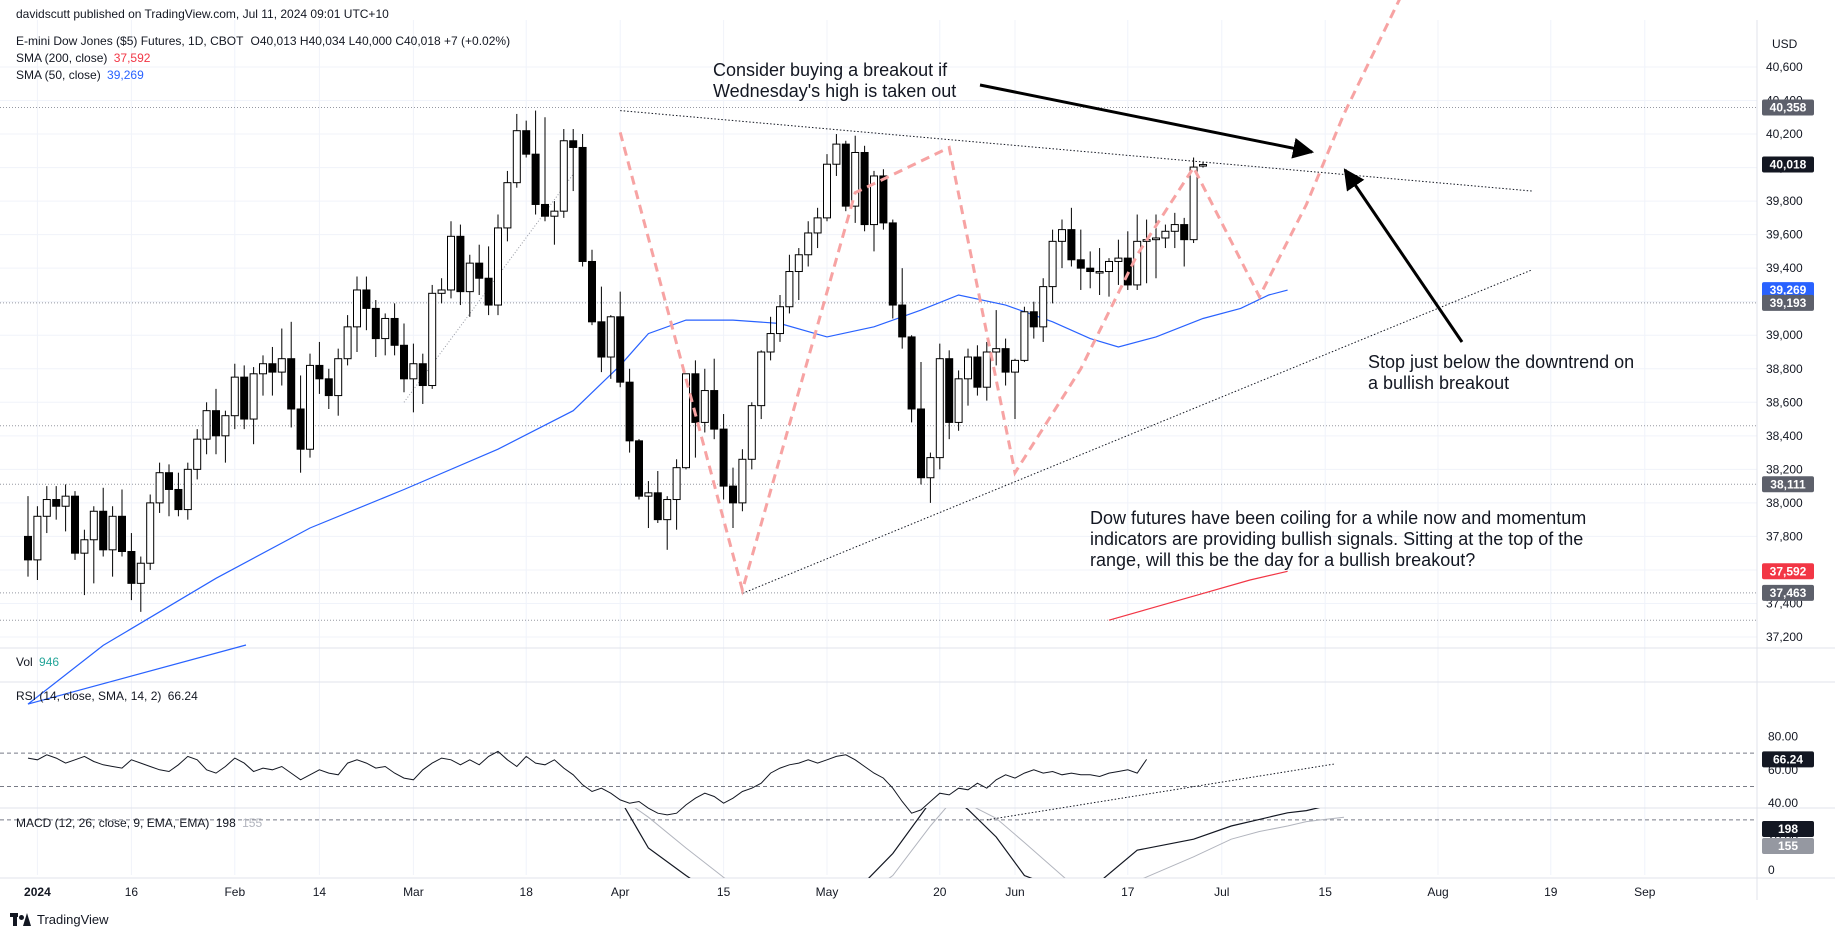 The width and height of the screenshot is (1835, 939). Describe the element at coordinates (1784, 67) in the screenshot. I see `price-tick-label: 40,600` at that location.